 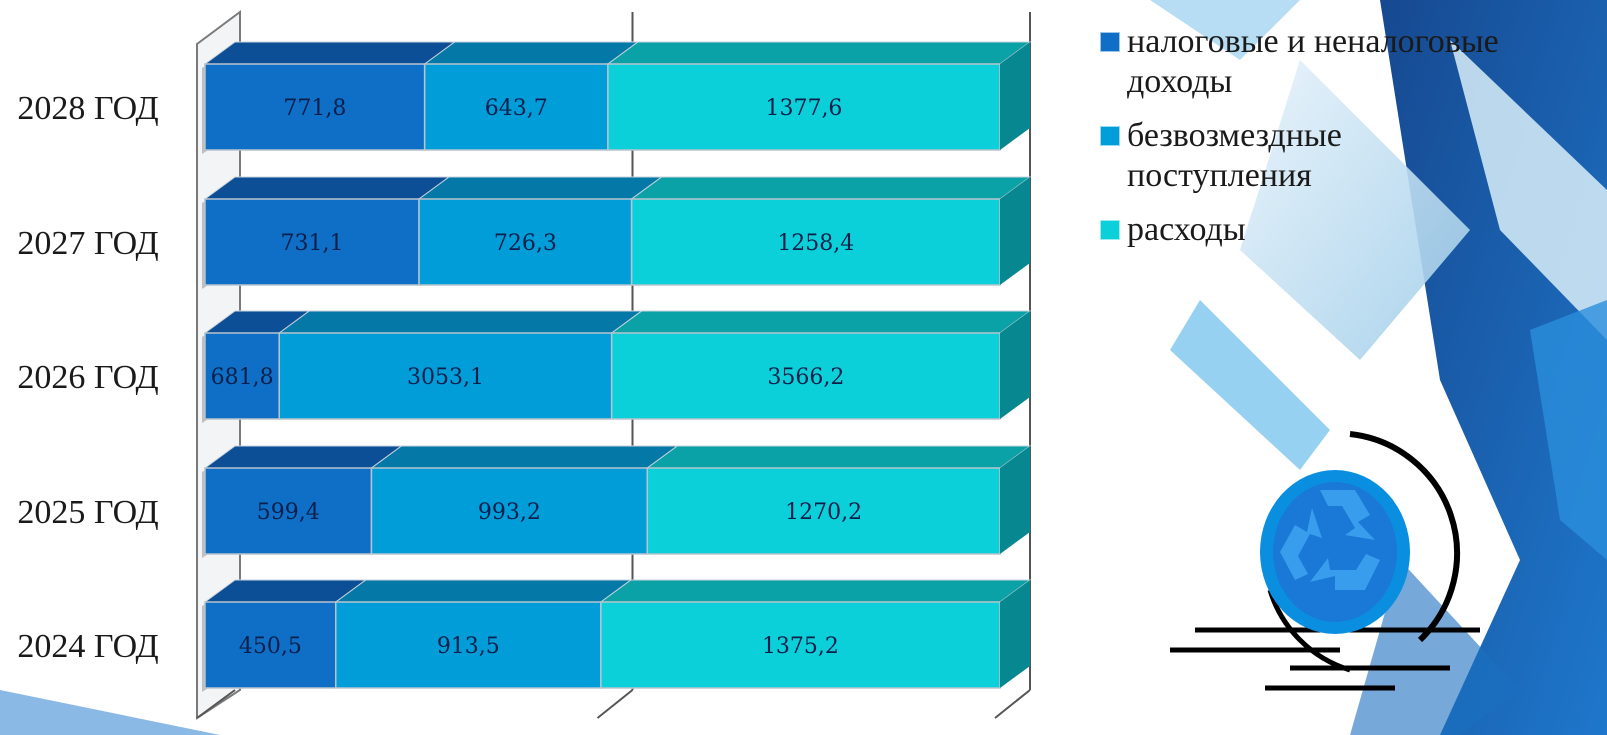 What do you see at coordinates (87, 512) in the screenshot?
I see `category-label-1: 2025 ГОД` at bounding box center [87, 512].